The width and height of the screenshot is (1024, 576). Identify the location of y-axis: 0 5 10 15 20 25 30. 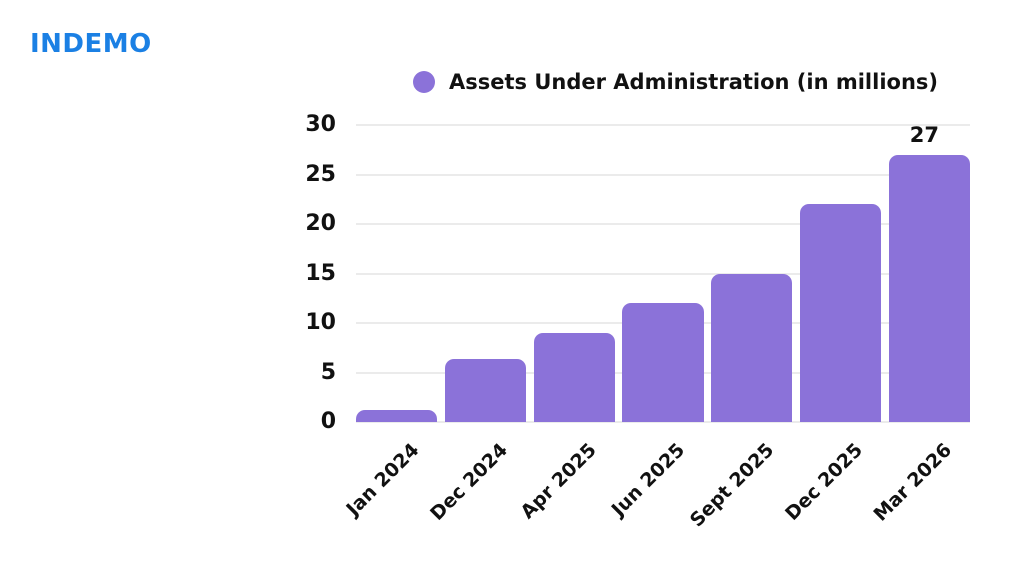
(303, 273).